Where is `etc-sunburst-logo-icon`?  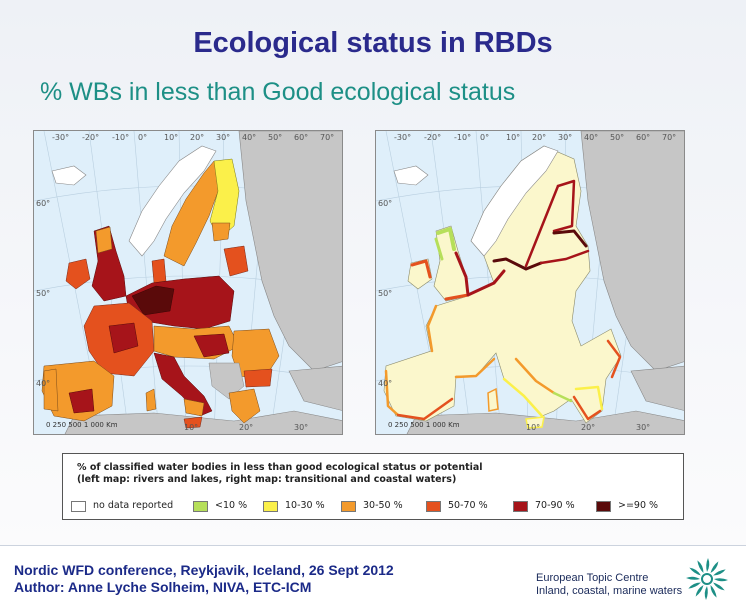
etc-sunburst-logo-icon is located at coordinates (707, 579).